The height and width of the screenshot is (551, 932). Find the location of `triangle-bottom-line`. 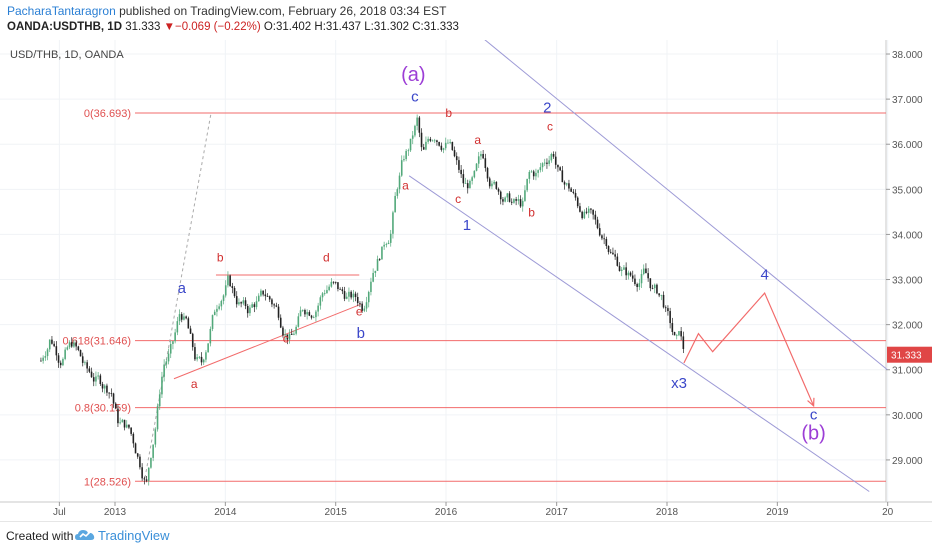

triangle-bottom-line is located at coordinates (267, 341).